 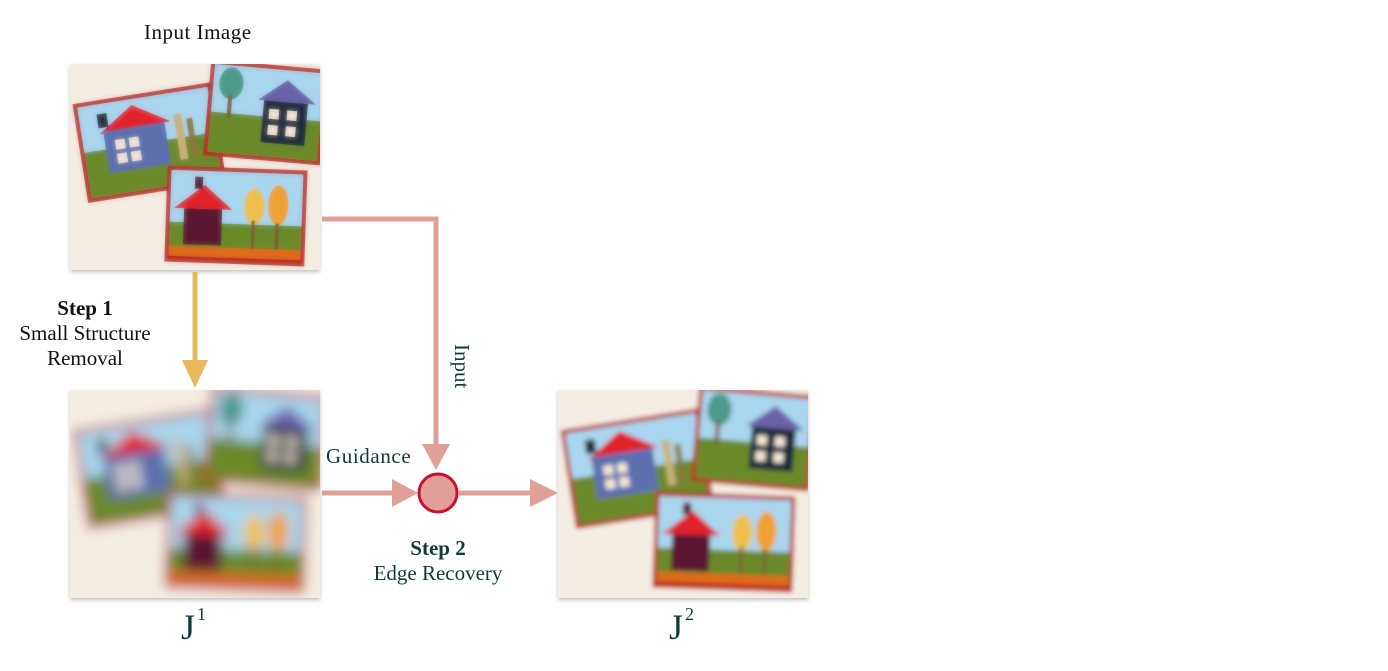 I want to click on j2-image, so click(x=683, y=494).